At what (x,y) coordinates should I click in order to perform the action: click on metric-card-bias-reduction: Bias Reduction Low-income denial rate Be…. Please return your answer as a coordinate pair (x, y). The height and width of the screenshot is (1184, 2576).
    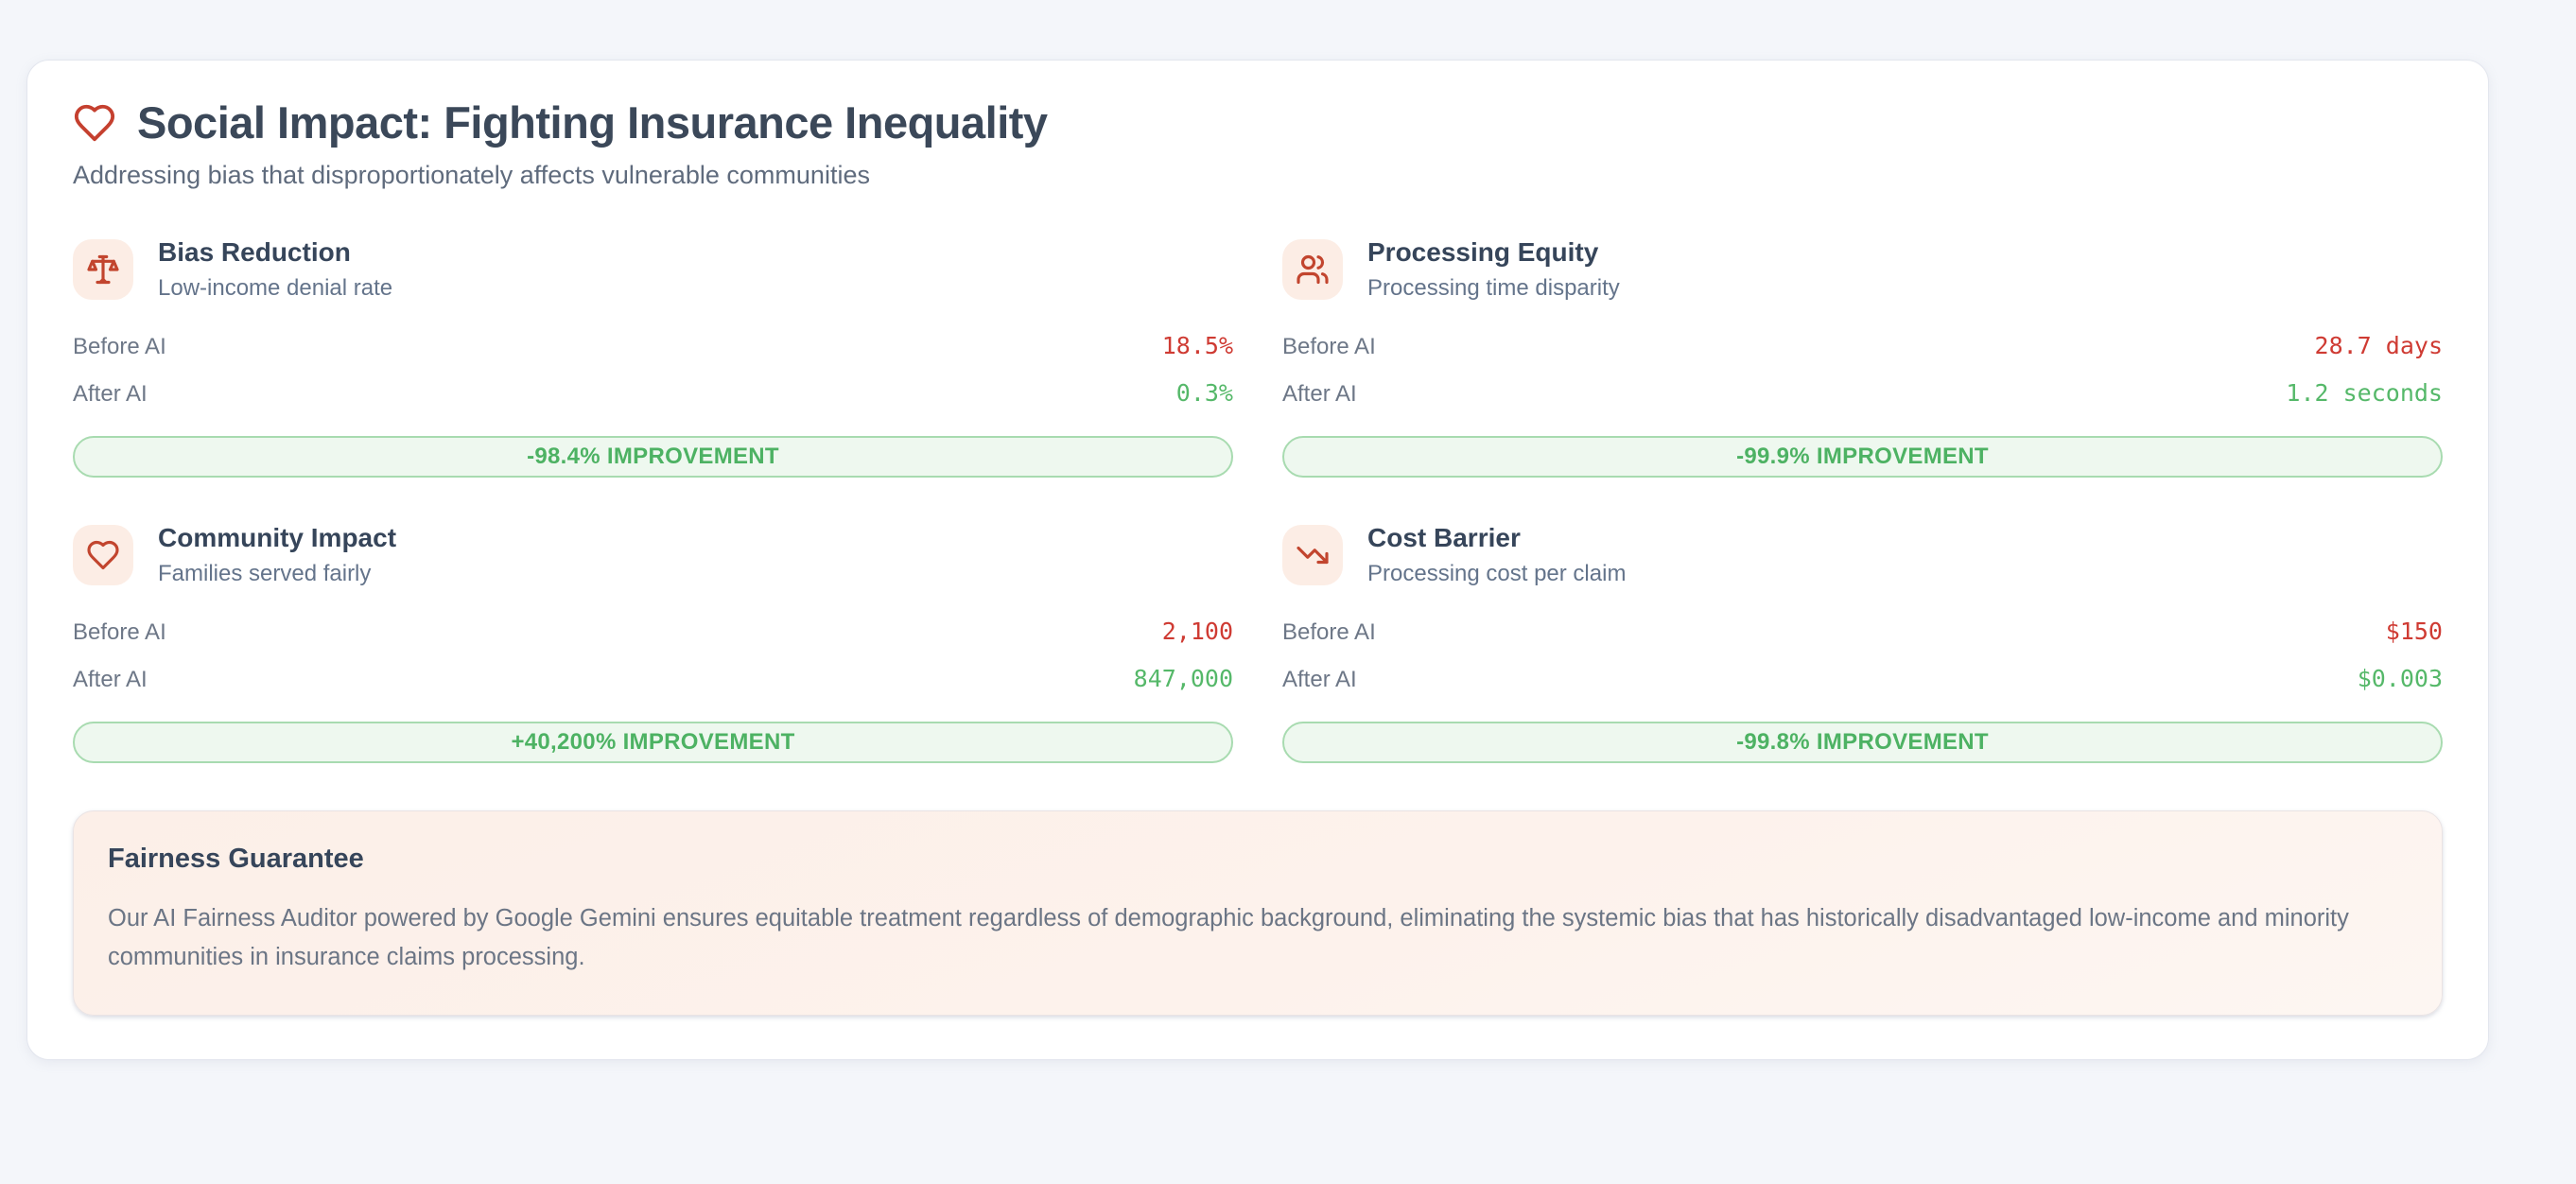
    Looking at the image, I should click on (653, 357).